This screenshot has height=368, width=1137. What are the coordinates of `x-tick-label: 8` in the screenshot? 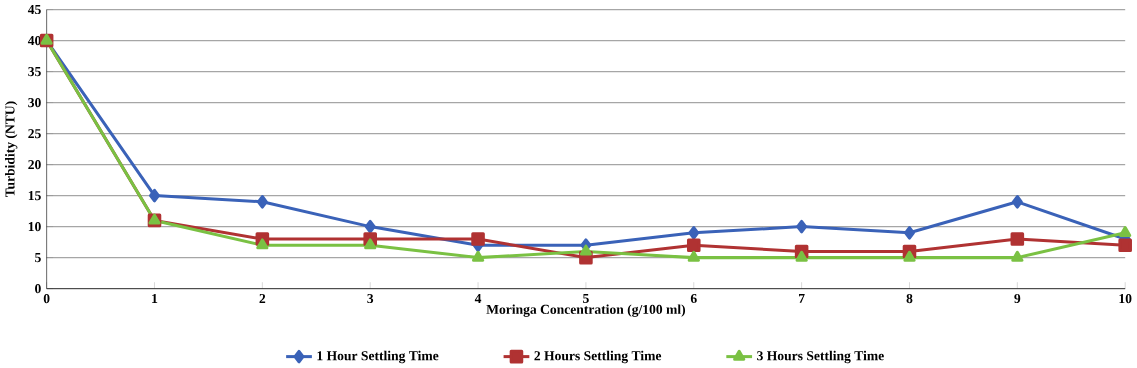 It's located at (909, 298).